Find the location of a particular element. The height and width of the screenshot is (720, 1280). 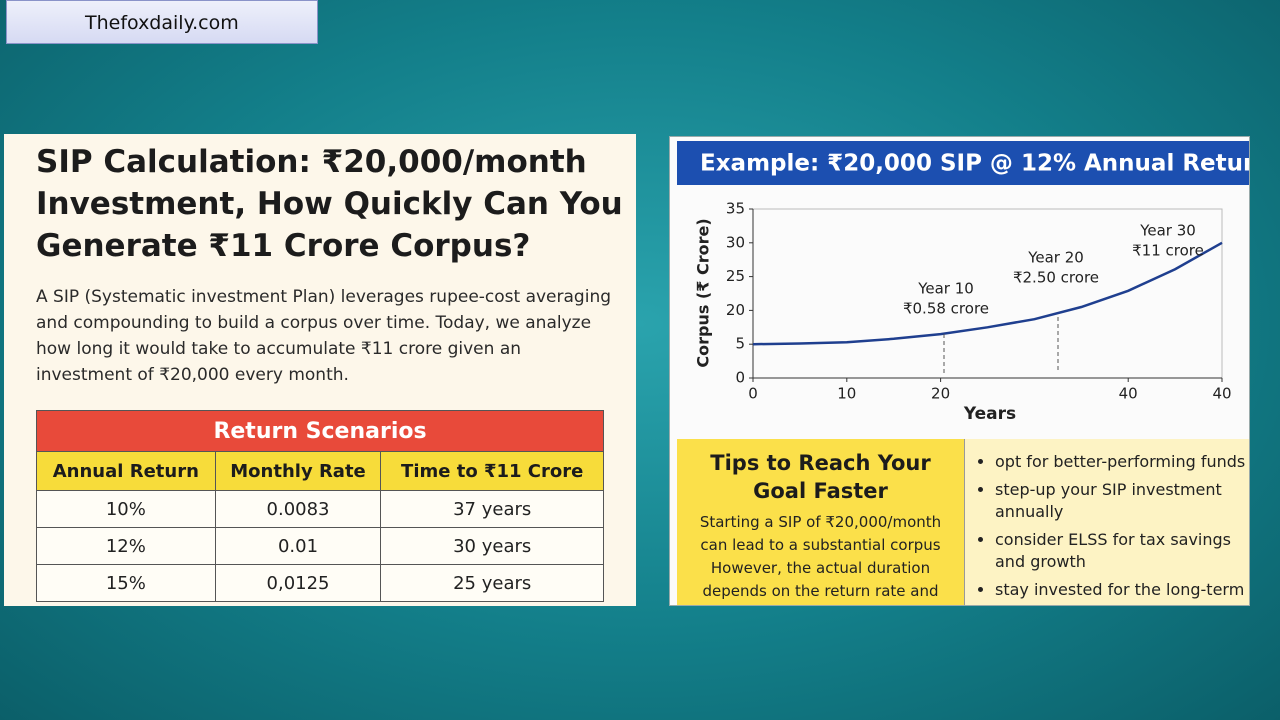

tips-title: Tips to Reach Your is located at coordinates (820, 463).